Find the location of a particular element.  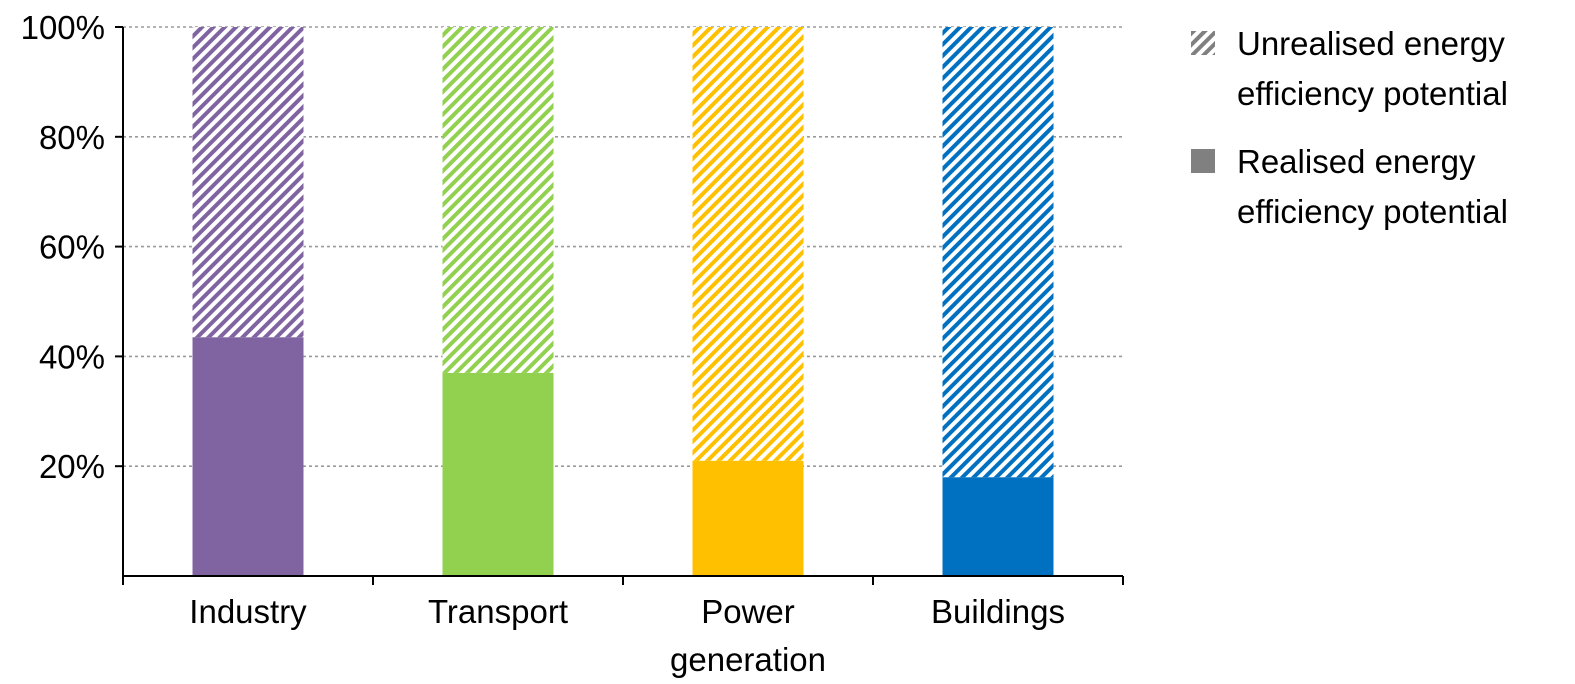

x-category-label: Transport is located at coordinates (498, 611).